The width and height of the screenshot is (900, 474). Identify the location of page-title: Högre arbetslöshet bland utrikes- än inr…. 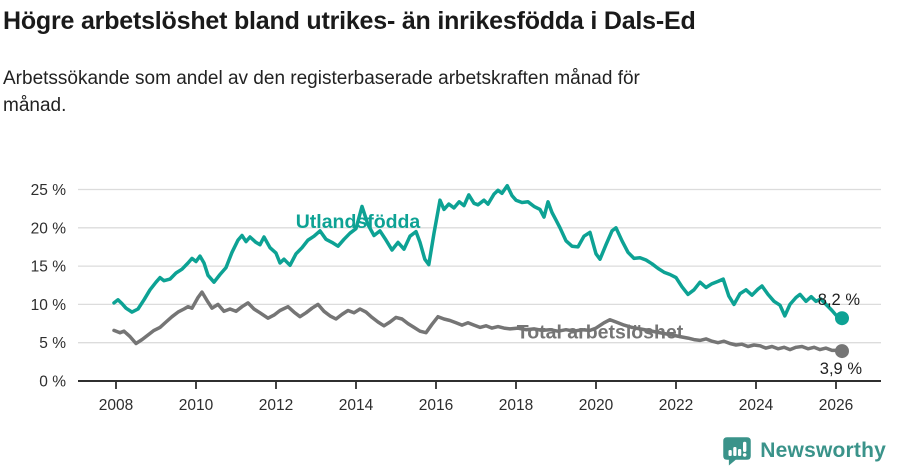
(349, 21).